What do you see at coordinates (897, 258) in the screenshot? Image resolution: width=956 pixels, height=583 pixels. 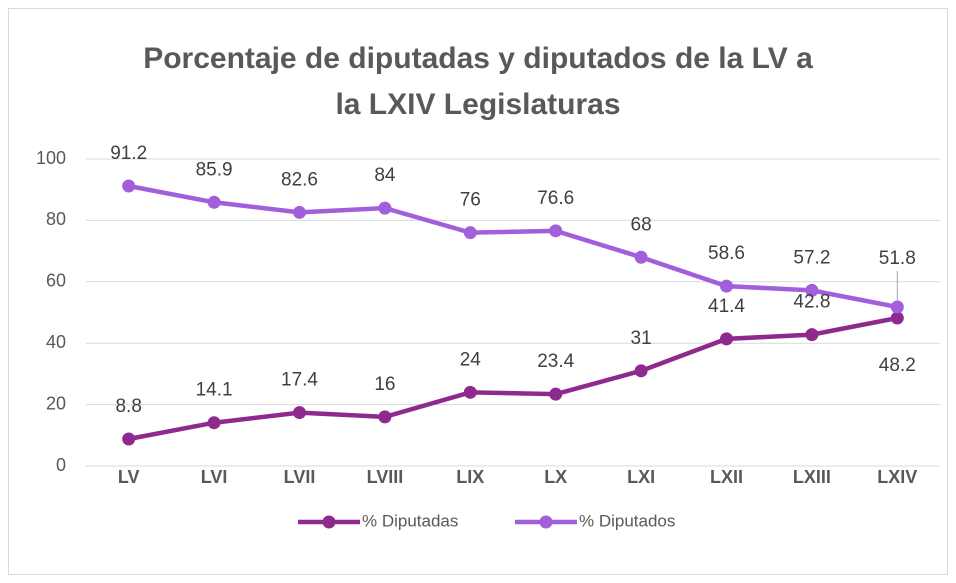 I see `data-label: 51.8` at bounding box center [897, 258].